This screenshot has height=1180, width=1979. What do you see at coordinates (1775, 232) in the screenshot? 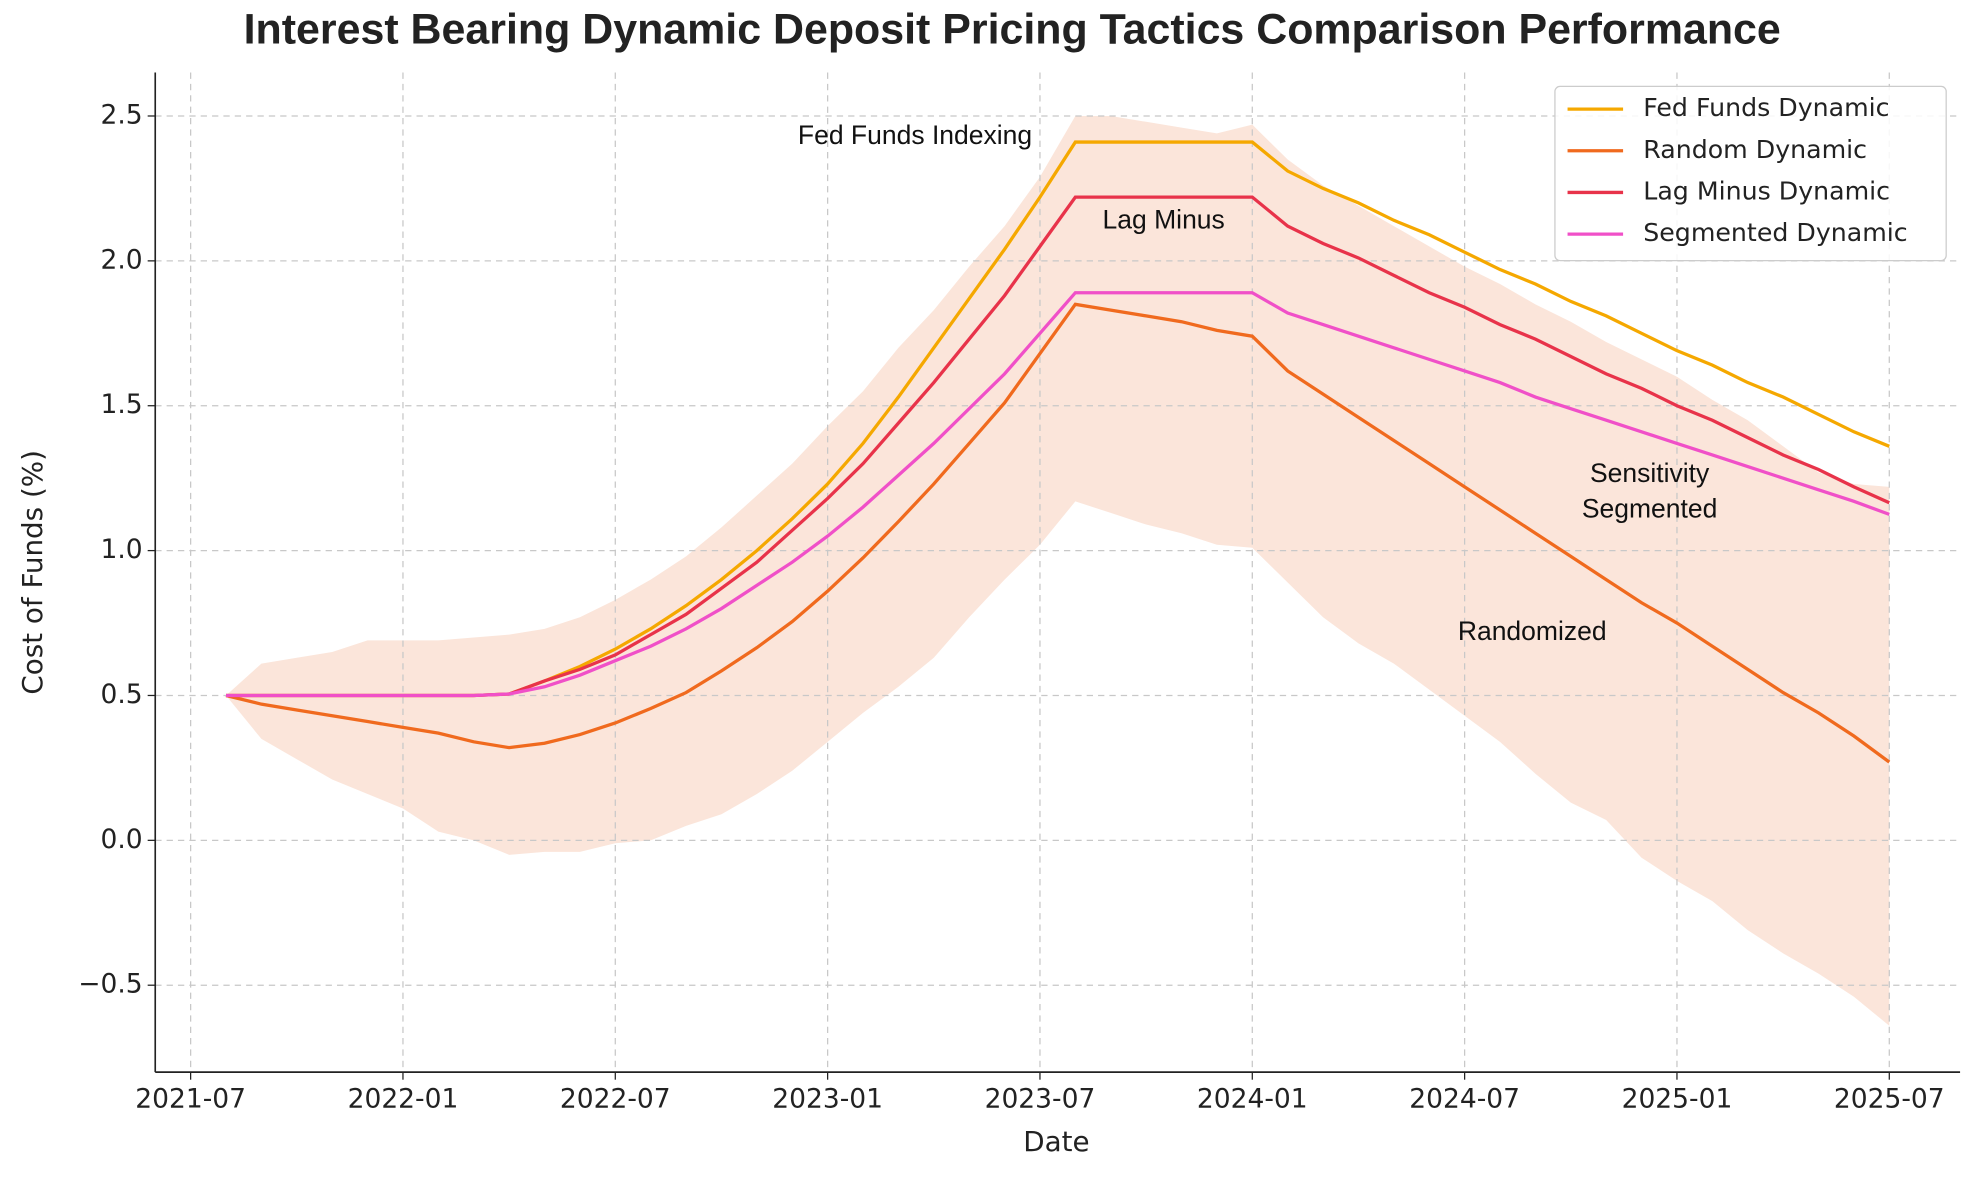
I see `legend-label: Segmented Dynamic` at bounding box center [1775, 232].